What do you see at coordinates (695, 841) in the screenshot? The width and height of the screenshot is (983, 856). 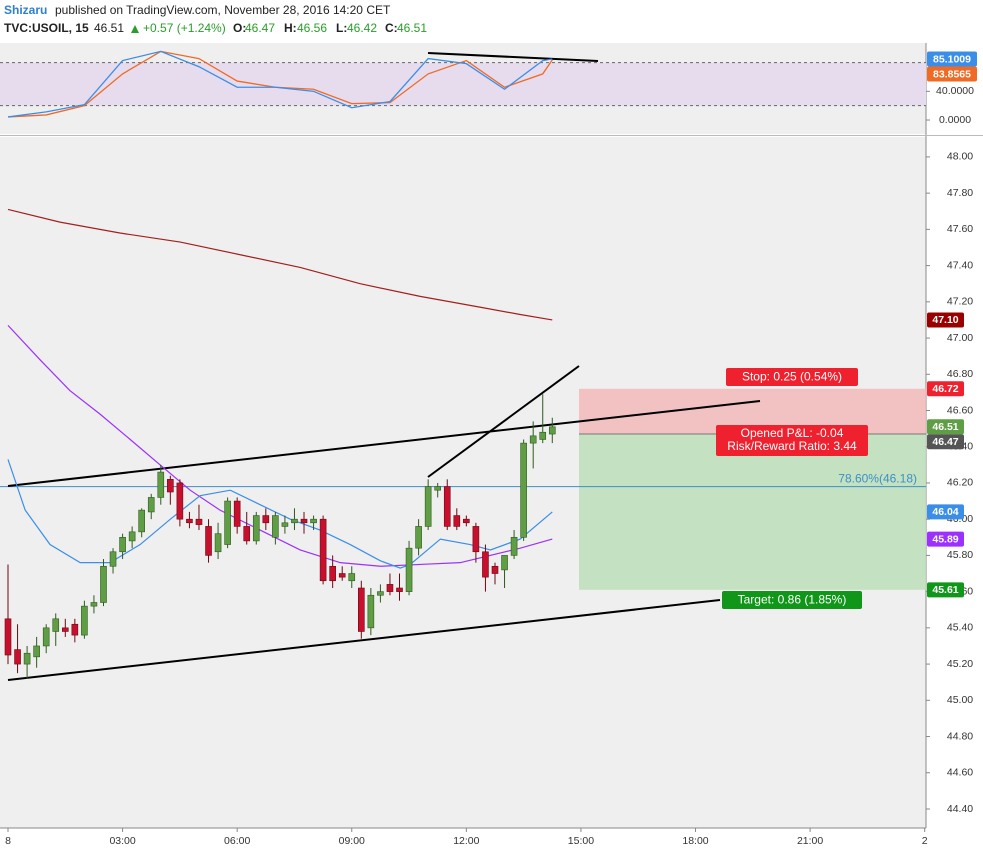 I see `x-tick-label: 18:00` at bounding box center [695, 841].